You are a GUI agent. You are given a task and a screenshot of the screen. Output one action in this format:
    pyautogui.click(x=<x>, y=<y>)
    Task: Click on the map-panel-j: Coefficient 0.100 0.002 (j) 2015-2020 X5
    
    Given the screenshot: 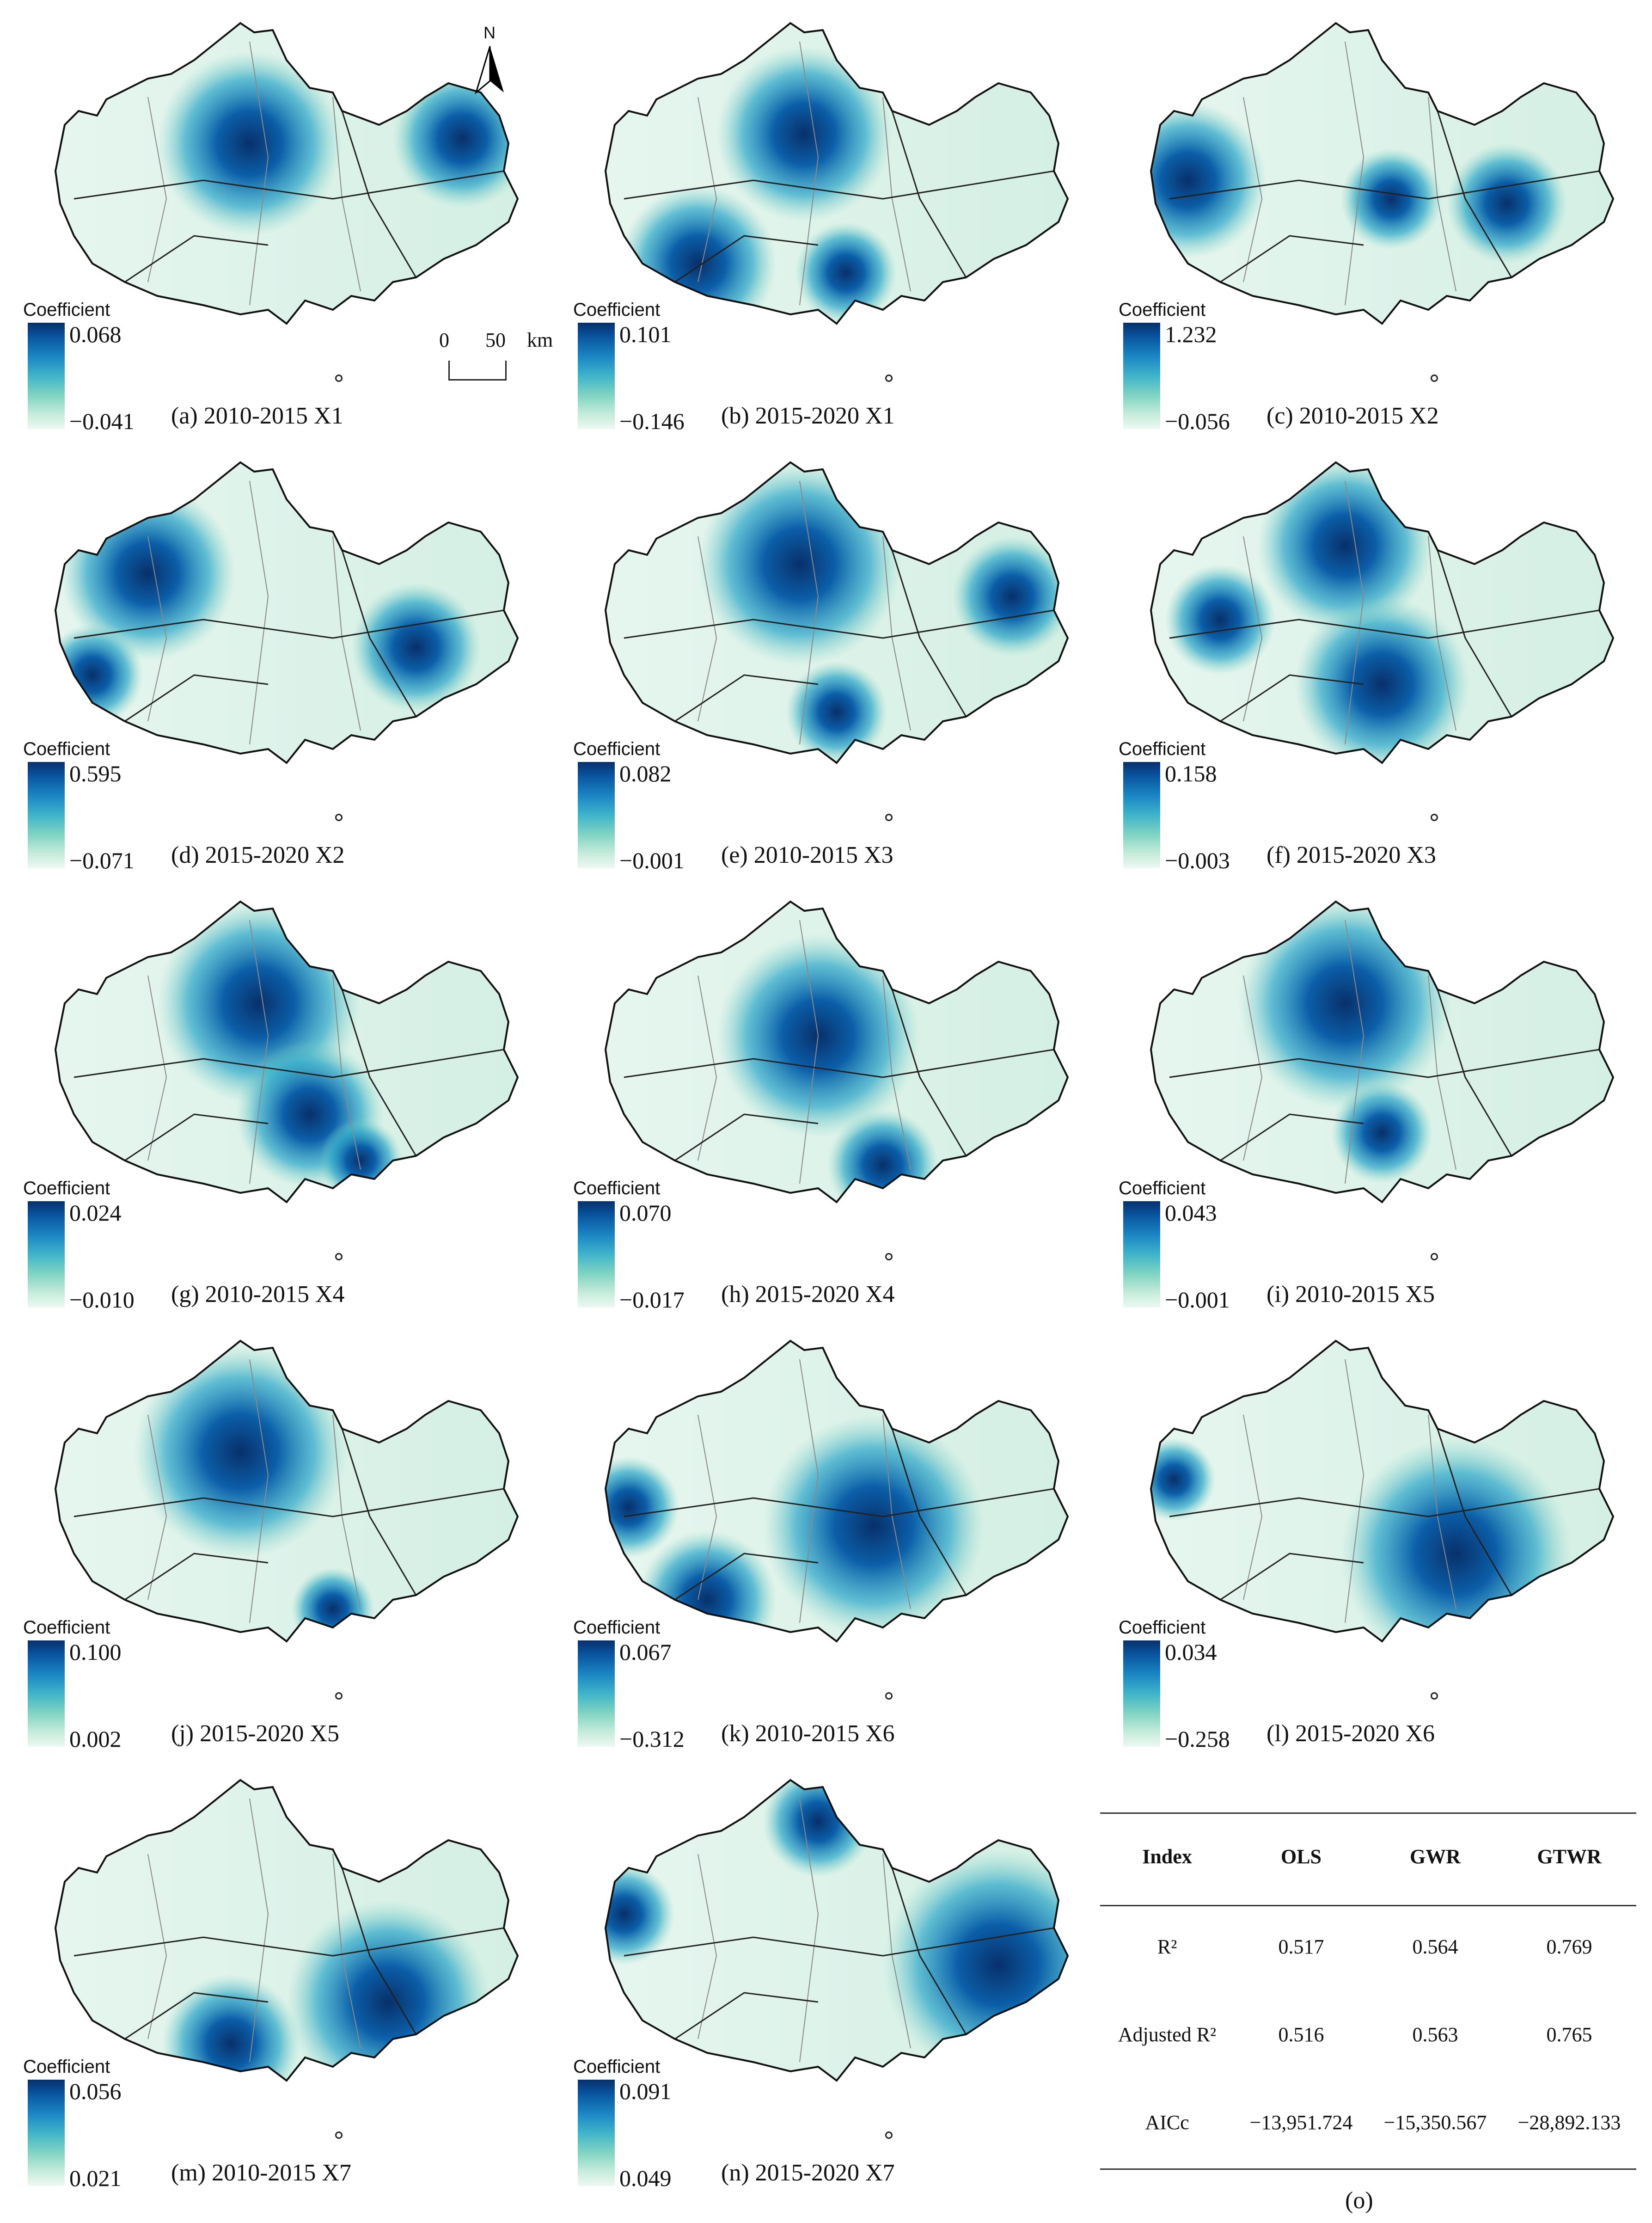 What is the action you would take?
    pyautogui.click(x=275, y=1537)
    